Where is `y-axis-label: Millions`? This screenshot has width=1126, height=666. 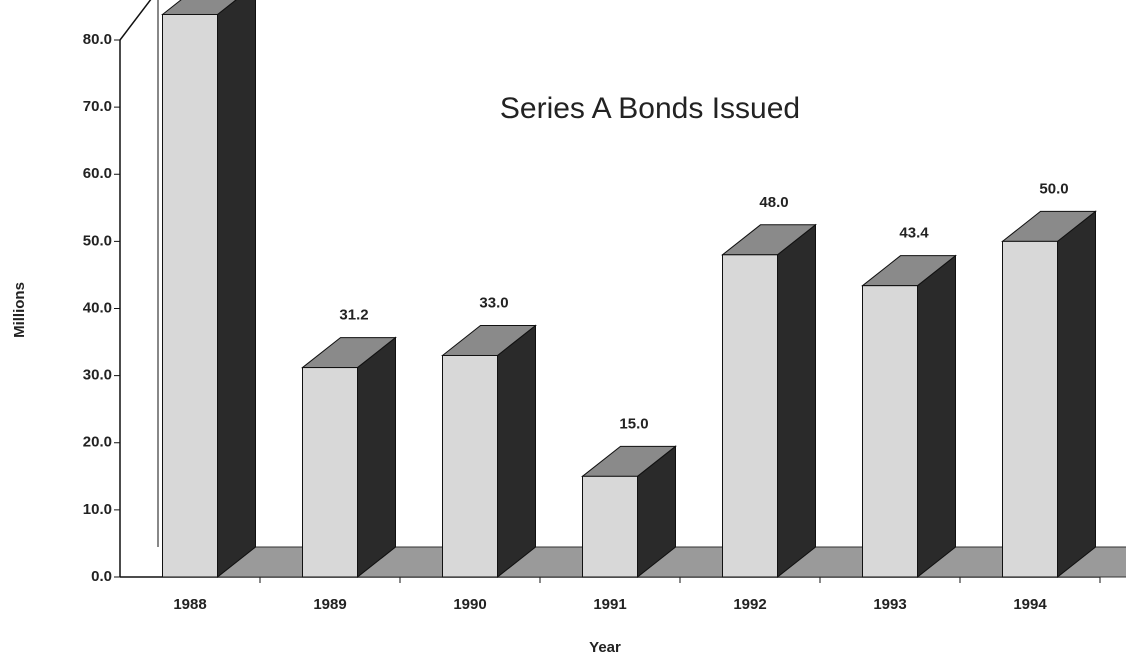 y-axis-label: Millions is located at coordinates (19, 310).